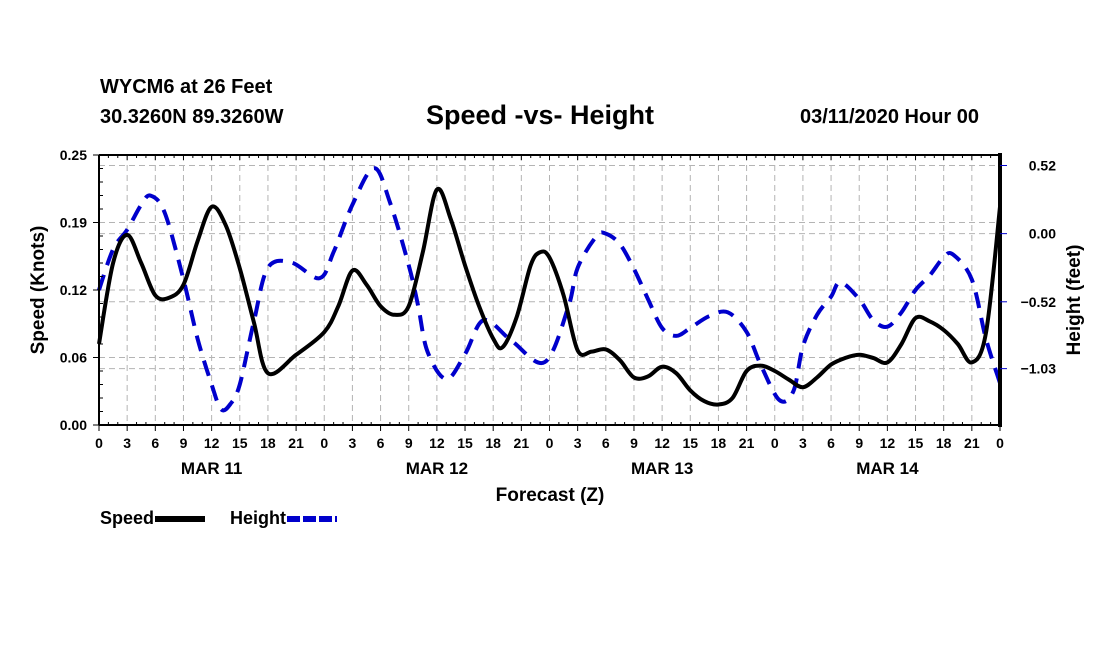 Image resolution: width=1100 pixels, height=650 pixels. I want to click on legend-label-height: Height, so click(258, 518).